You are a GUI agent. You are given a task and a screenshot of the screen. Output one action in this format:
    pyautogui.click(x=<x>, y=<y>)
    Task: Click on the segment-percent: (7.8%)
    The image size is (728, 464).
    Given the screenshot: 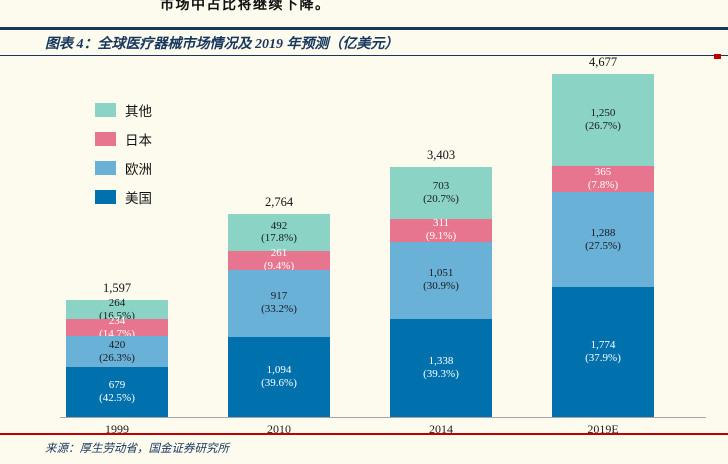 What is the action you would take?
    pyautogui.click(x=603, y=185)
    